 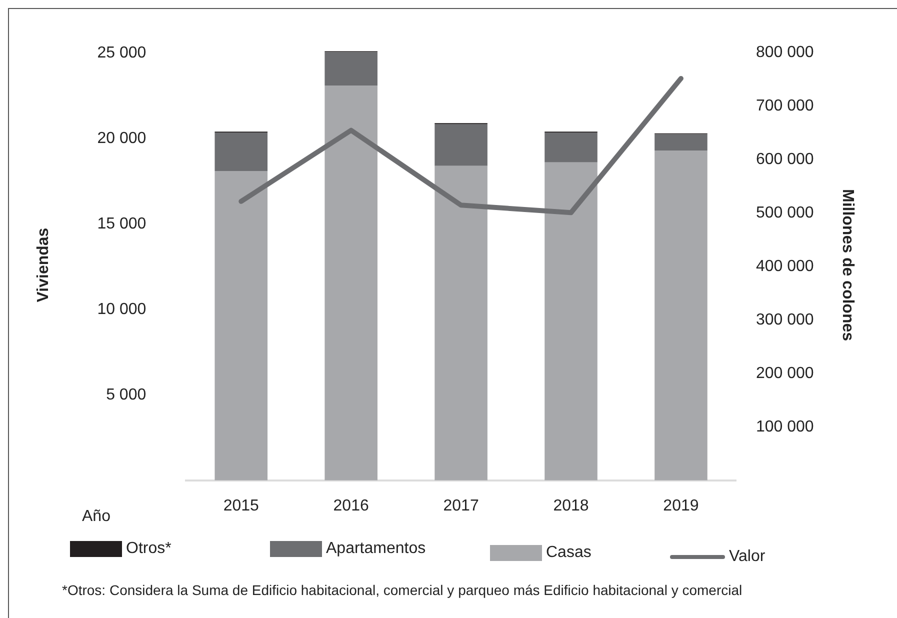 What do you see at coordinates (402, 590) in the screenshot?
I see `text: *Otros: Considera la Suma de Edificio habitacional, comercial y parqueo más Edificio habitacional y comercial` at bounding box center [402, 590].